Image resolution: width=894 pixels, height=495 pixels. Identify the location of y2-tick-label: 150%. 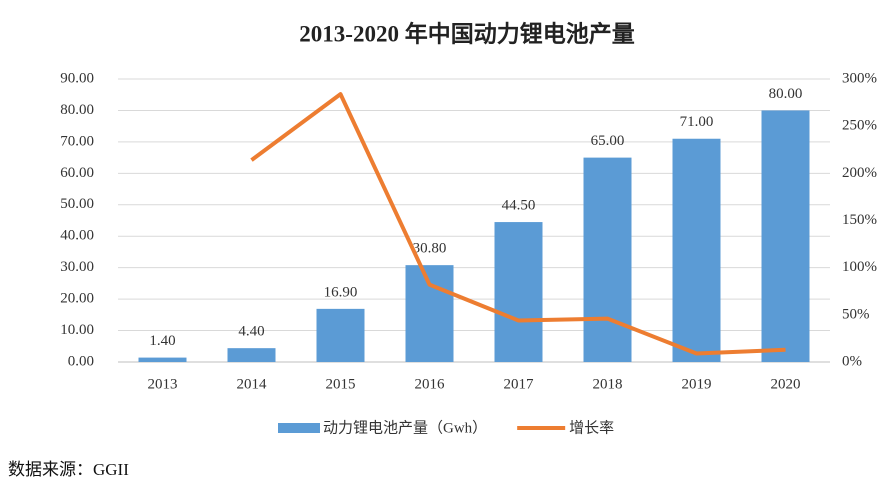
(859, 220).